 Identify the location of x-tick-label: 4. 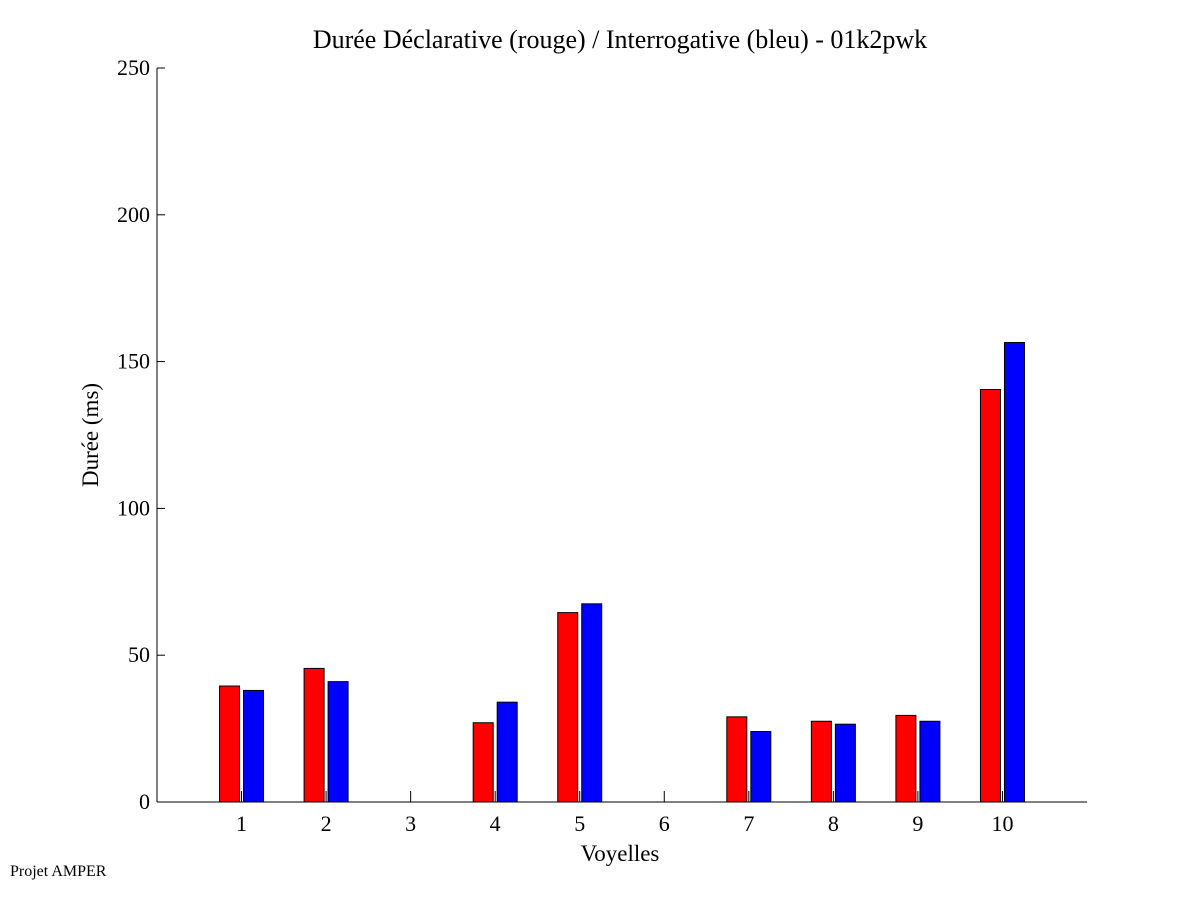
(495, 823).